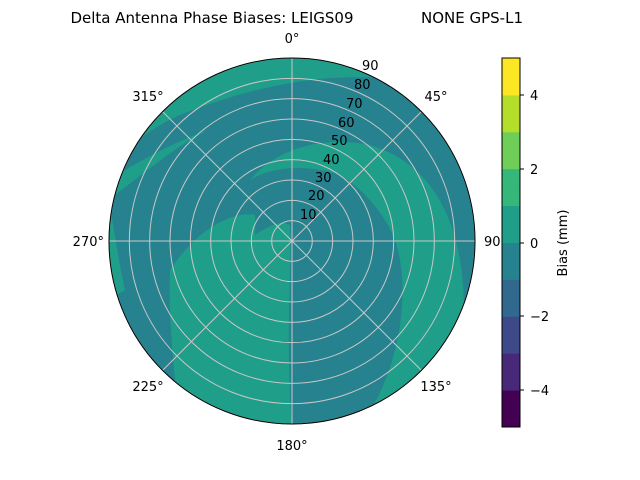 The height and width of the screenshot is (480, 640). What do you see at coordinates (308, 215) in the screenshot?
I see `radial-tick-10: 10` at bounding box center [308, 215].